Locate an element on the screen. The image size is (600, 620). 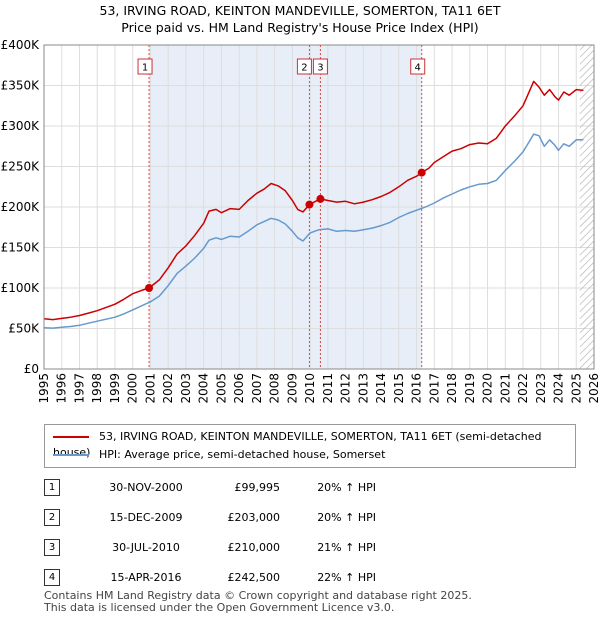
x-tick-label: 2018 is located at coordinates (452, 388).